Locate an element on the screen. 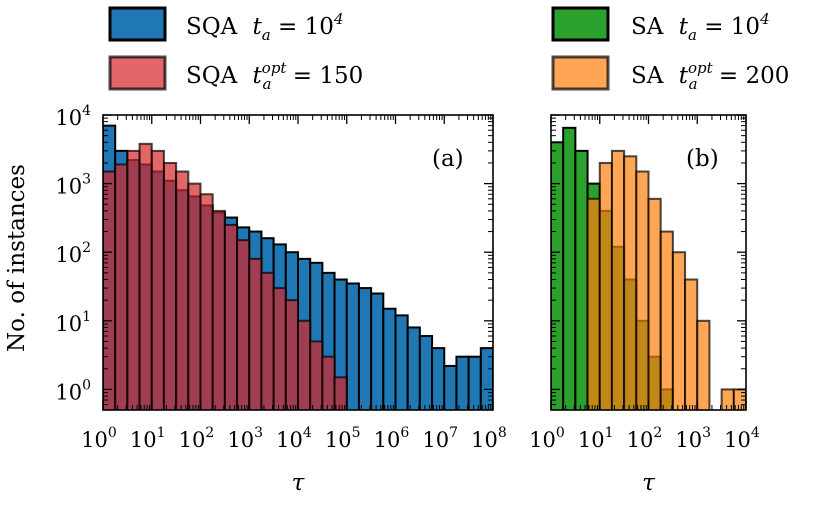 This screenshot has width=830, height=513. bar-b-s1-b7 is located at coordinates (642, 290).